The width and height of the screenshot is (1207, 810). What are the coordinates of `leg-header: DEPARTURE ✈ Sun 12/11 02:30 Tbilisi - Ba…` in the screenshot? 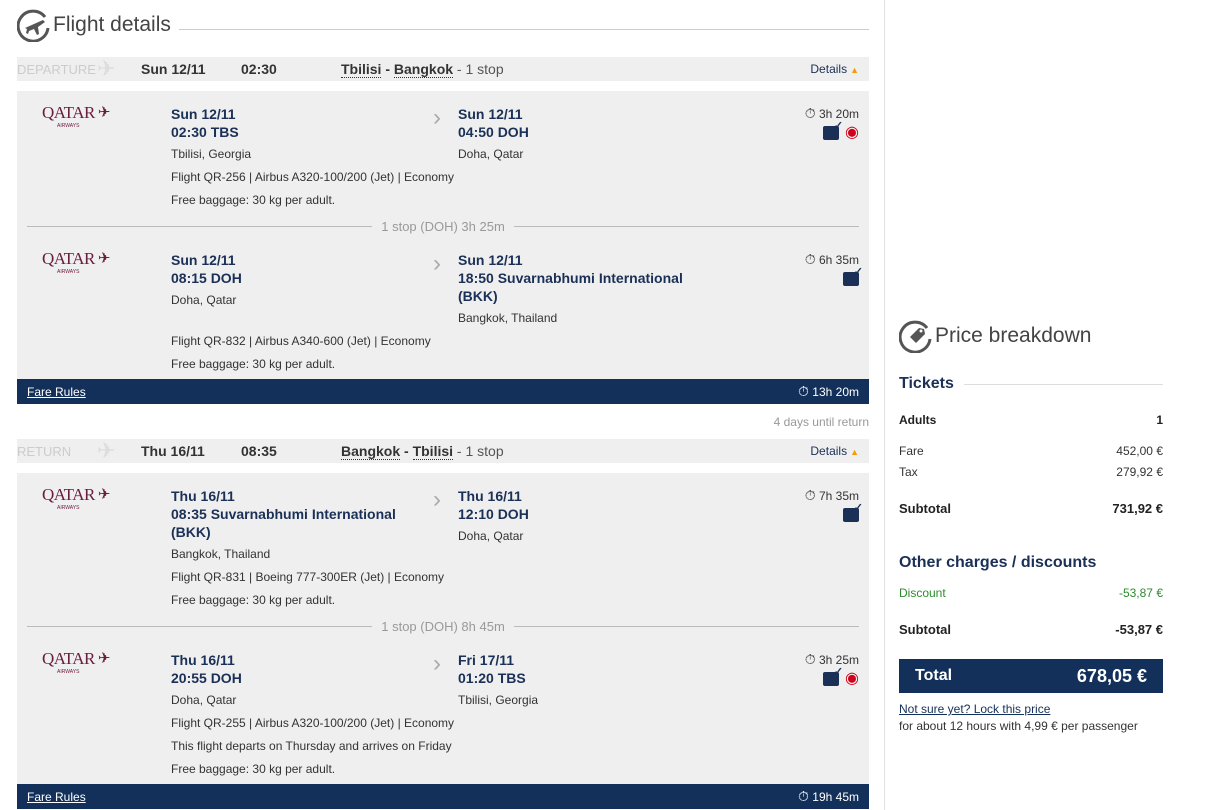 It's located at (443, 68).